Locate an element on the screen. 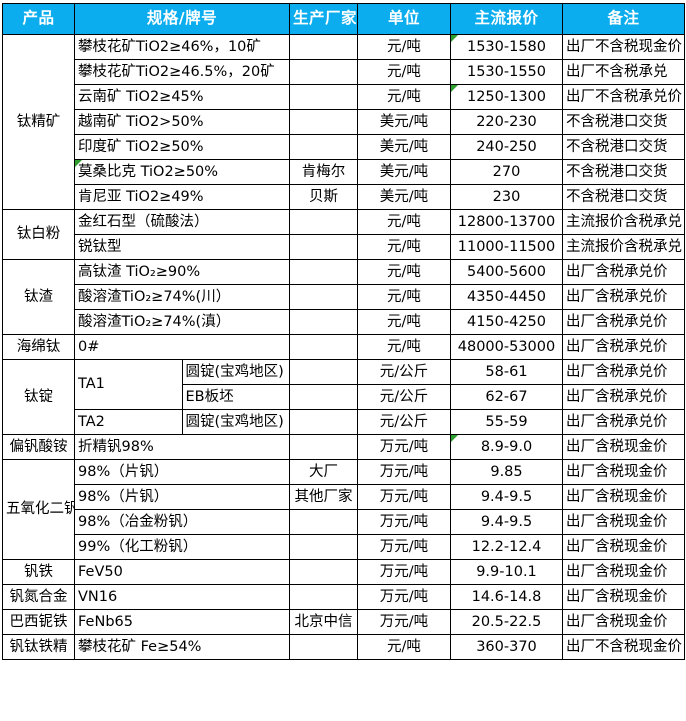 The width and height of the screenshot is (686, 721). table-row: 钛锭 TA1 圆锭(宝鸡地区) 元/公斤 58-61 出厂含税承兑价 is located at coordinates (343, 397).